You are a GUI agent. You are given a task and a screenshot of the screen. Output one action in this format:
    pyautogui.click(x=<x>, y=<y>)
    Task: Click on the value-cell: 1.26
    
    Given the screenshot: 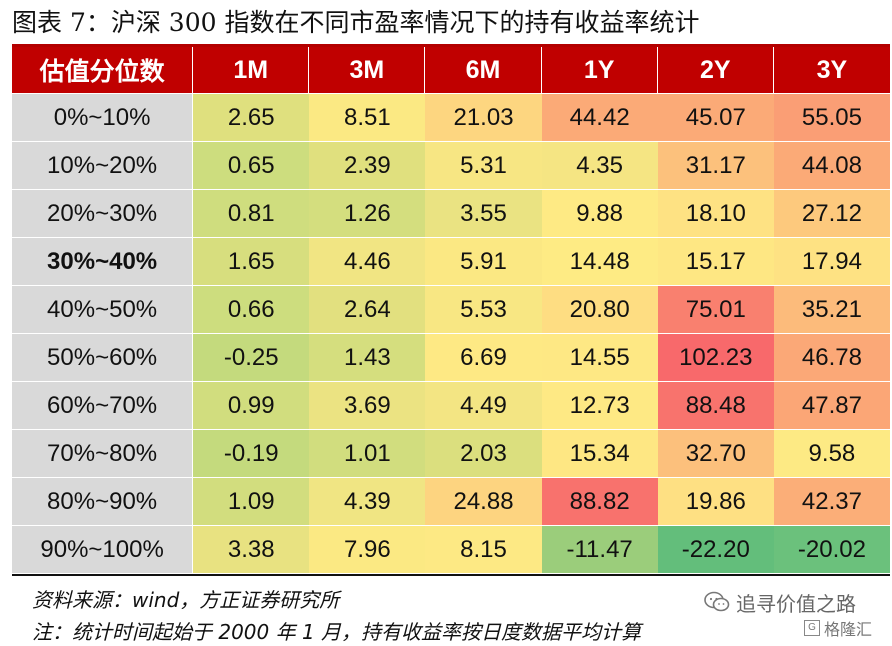 What is the action you would take?
    pyautogui.click(x=367, y=213)
    